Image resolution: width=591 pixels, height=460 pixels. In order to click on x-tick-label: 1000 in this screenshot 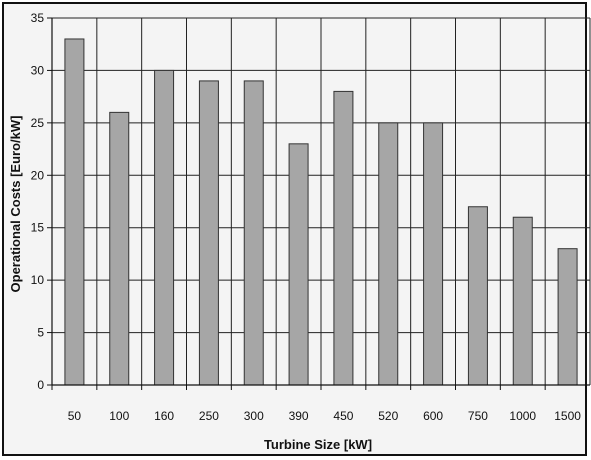, I will do `click(522, 416)`.